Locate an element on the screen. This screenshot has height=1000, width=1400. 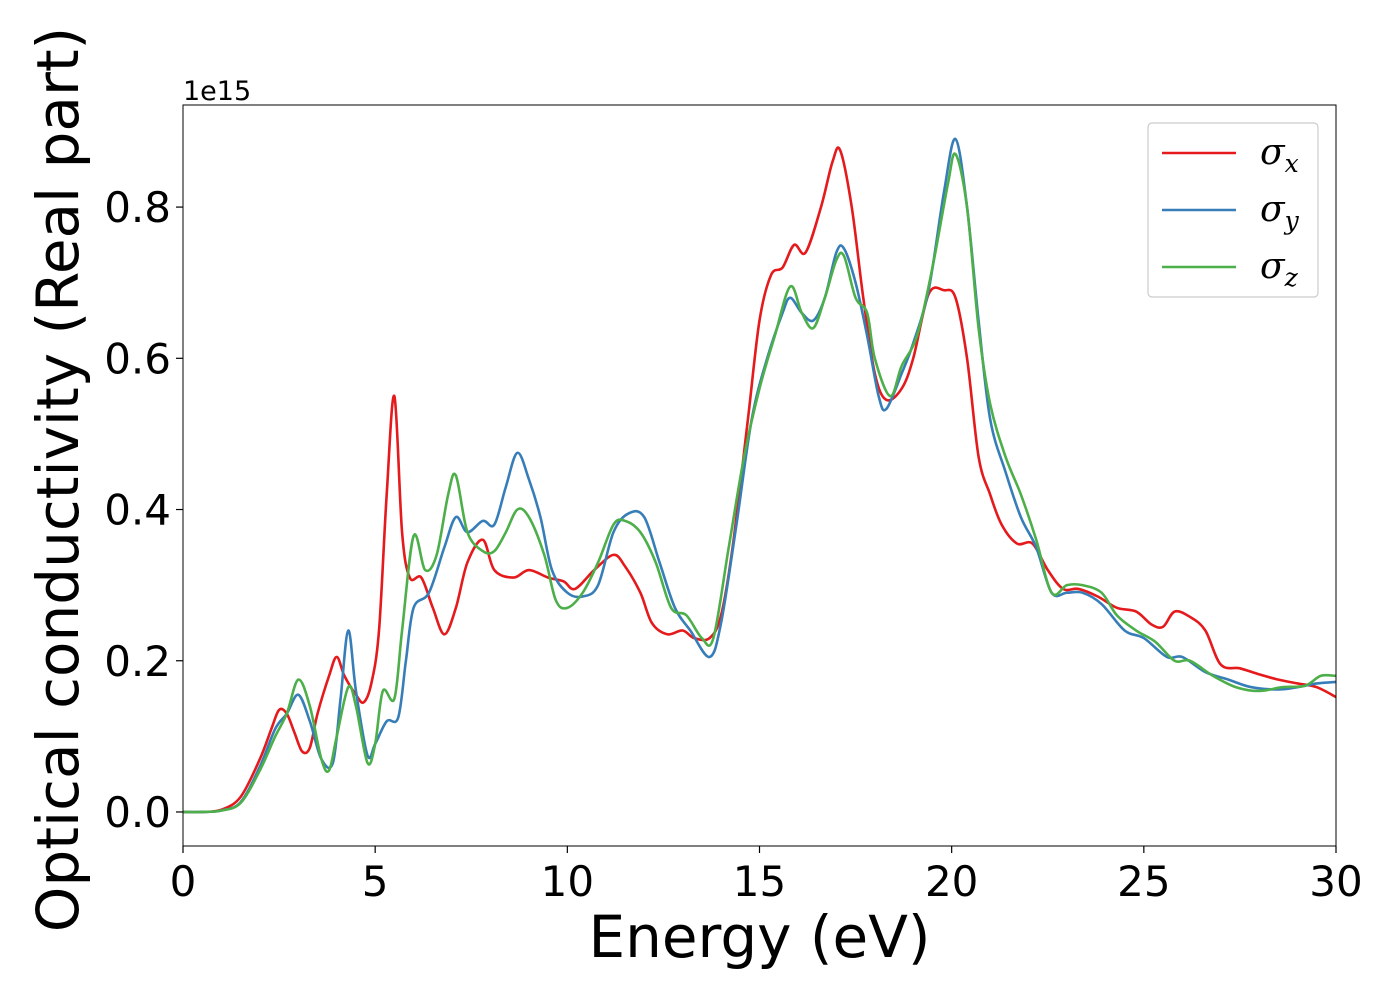
offset-label: 1e15 is located at coordinates (217, 91).